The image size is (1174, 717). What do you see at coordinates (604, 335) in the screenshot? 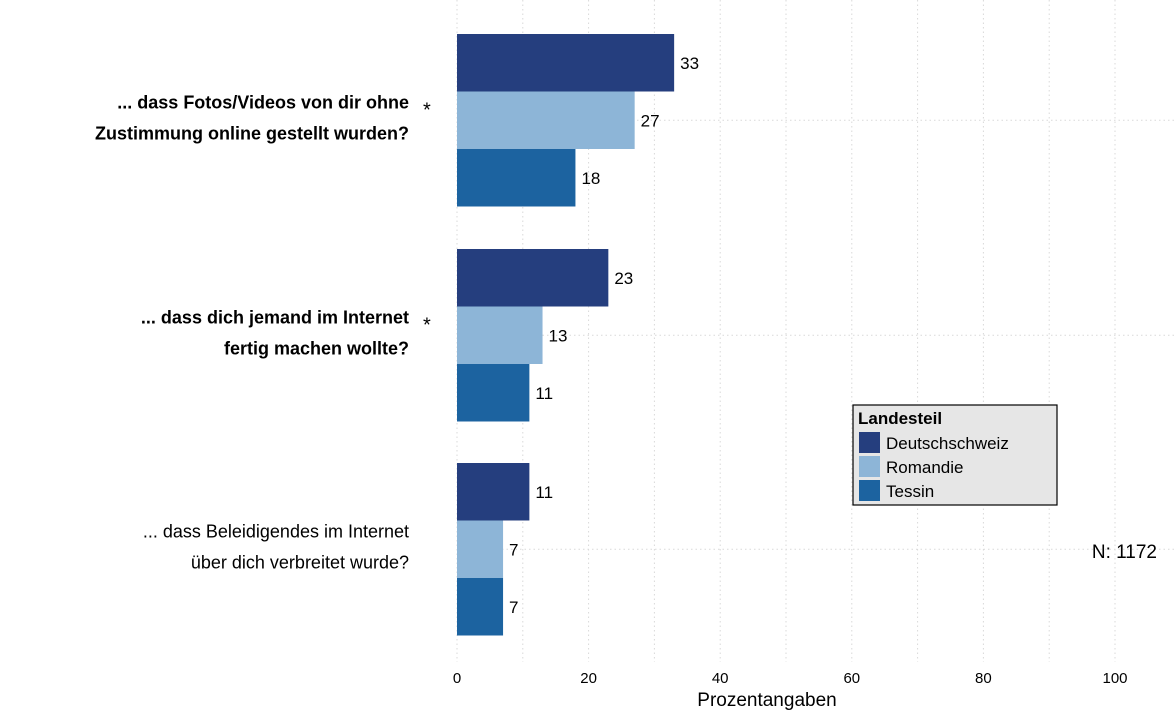
I see `value-labels: 33 27 18 23 13 11 11 7 7` at bounding box center [604, 335].